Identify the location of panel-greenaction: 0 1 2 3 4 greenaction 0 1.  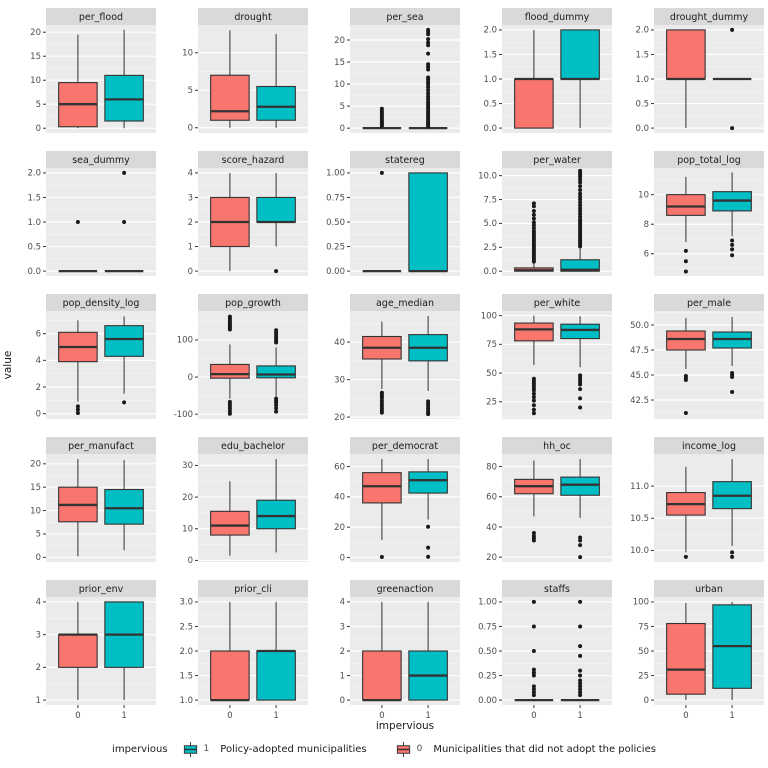
(400, 650).